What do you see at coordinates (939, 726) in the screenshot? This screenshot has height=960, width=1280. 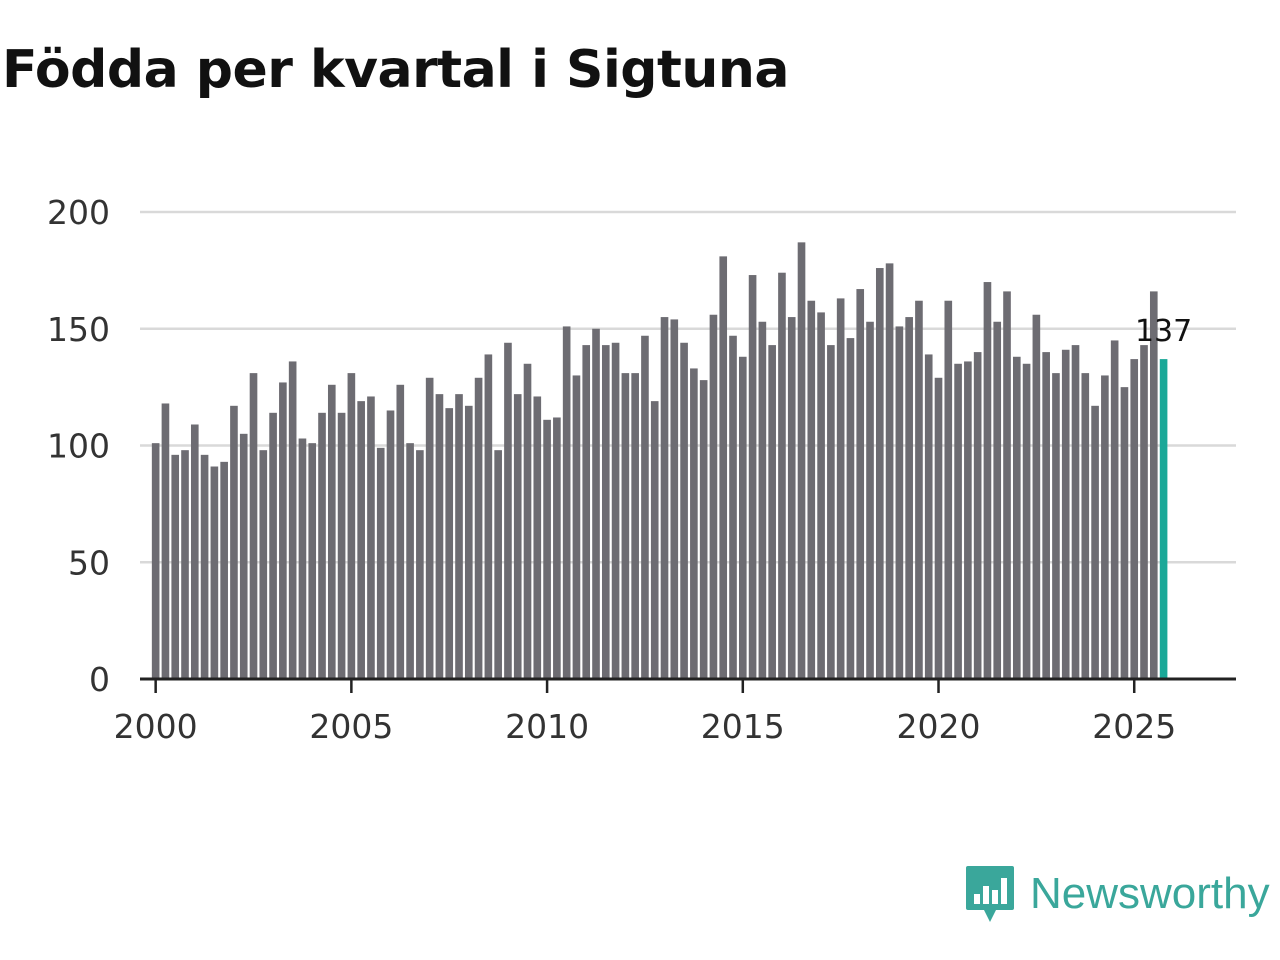 I see `x-tick-label: 2020` at bounding box center [939, 726].